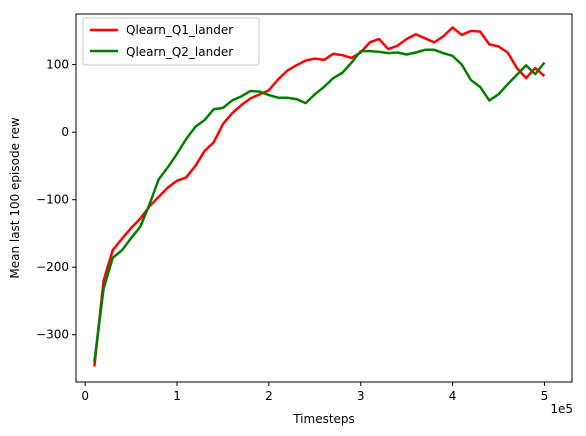 Image resolution: width=586 pixels, height=436 pixels. I want to click on x-tick-label: 1, so click(177, 396).